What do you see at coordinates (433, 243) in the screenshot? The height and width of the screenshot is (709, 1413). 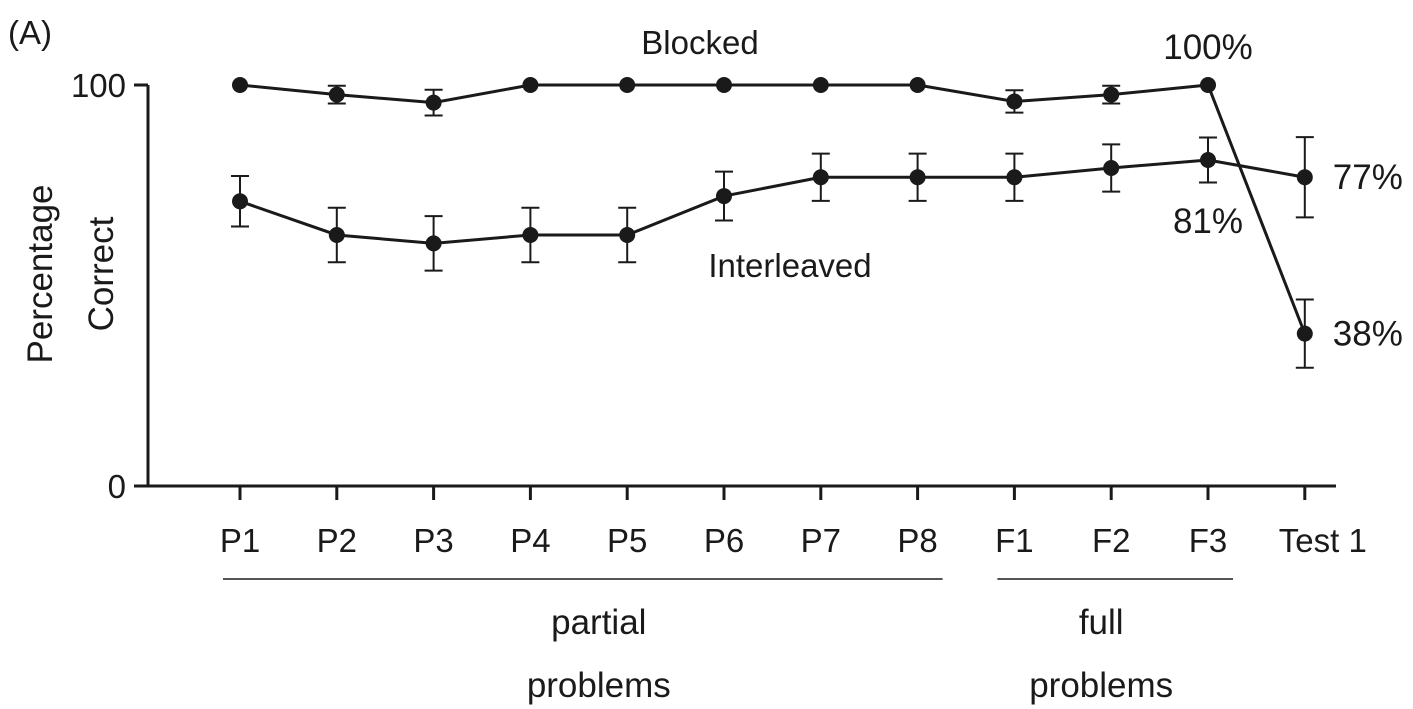 I see `data-point-interleaved-p3` at bounding box center [433, 243].